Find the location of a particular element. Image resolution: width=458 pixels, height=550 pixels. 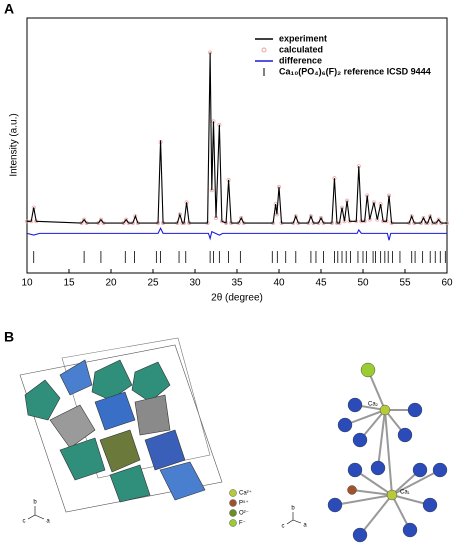

legend-label: experiment is located at coordinates (303, 38).